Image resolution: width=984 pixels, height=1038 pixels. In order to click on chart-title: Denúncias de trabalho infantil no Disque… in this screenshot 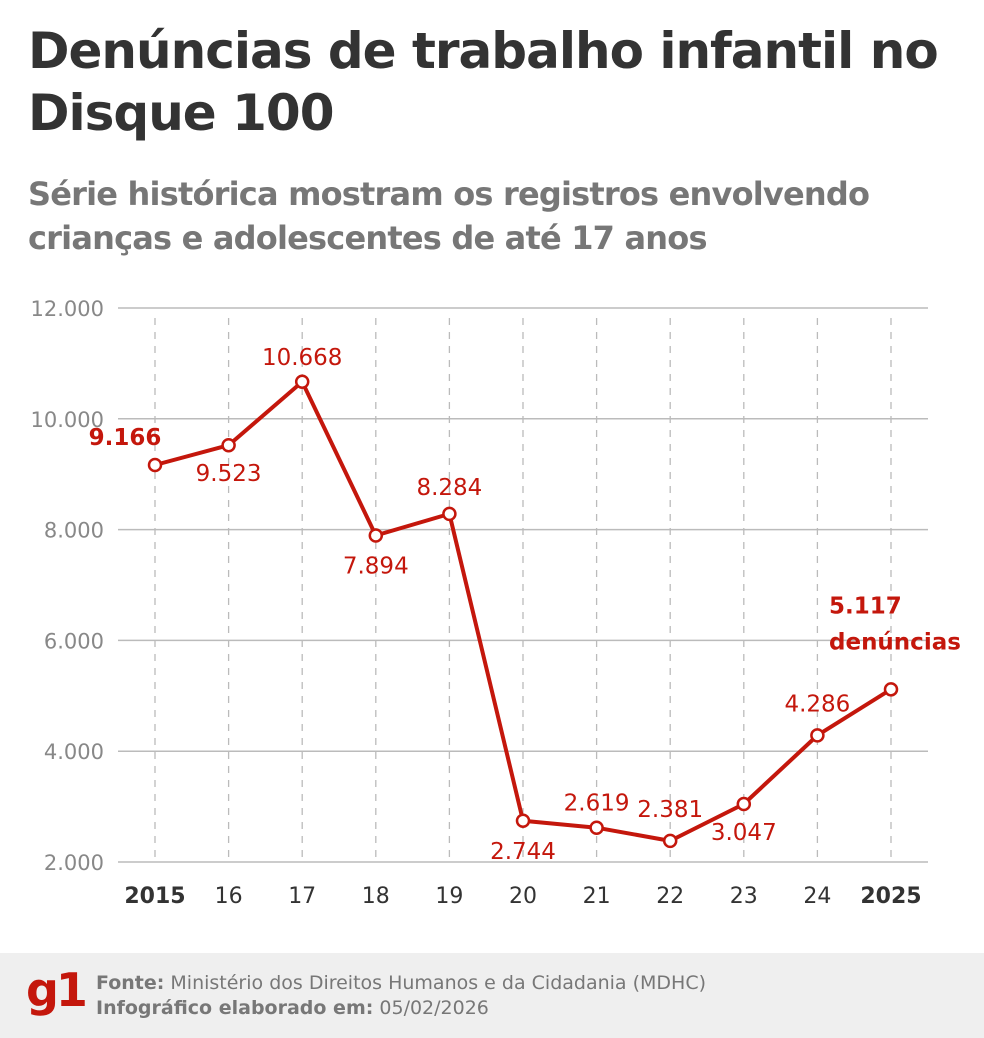, I will do `click(483, 82)`.